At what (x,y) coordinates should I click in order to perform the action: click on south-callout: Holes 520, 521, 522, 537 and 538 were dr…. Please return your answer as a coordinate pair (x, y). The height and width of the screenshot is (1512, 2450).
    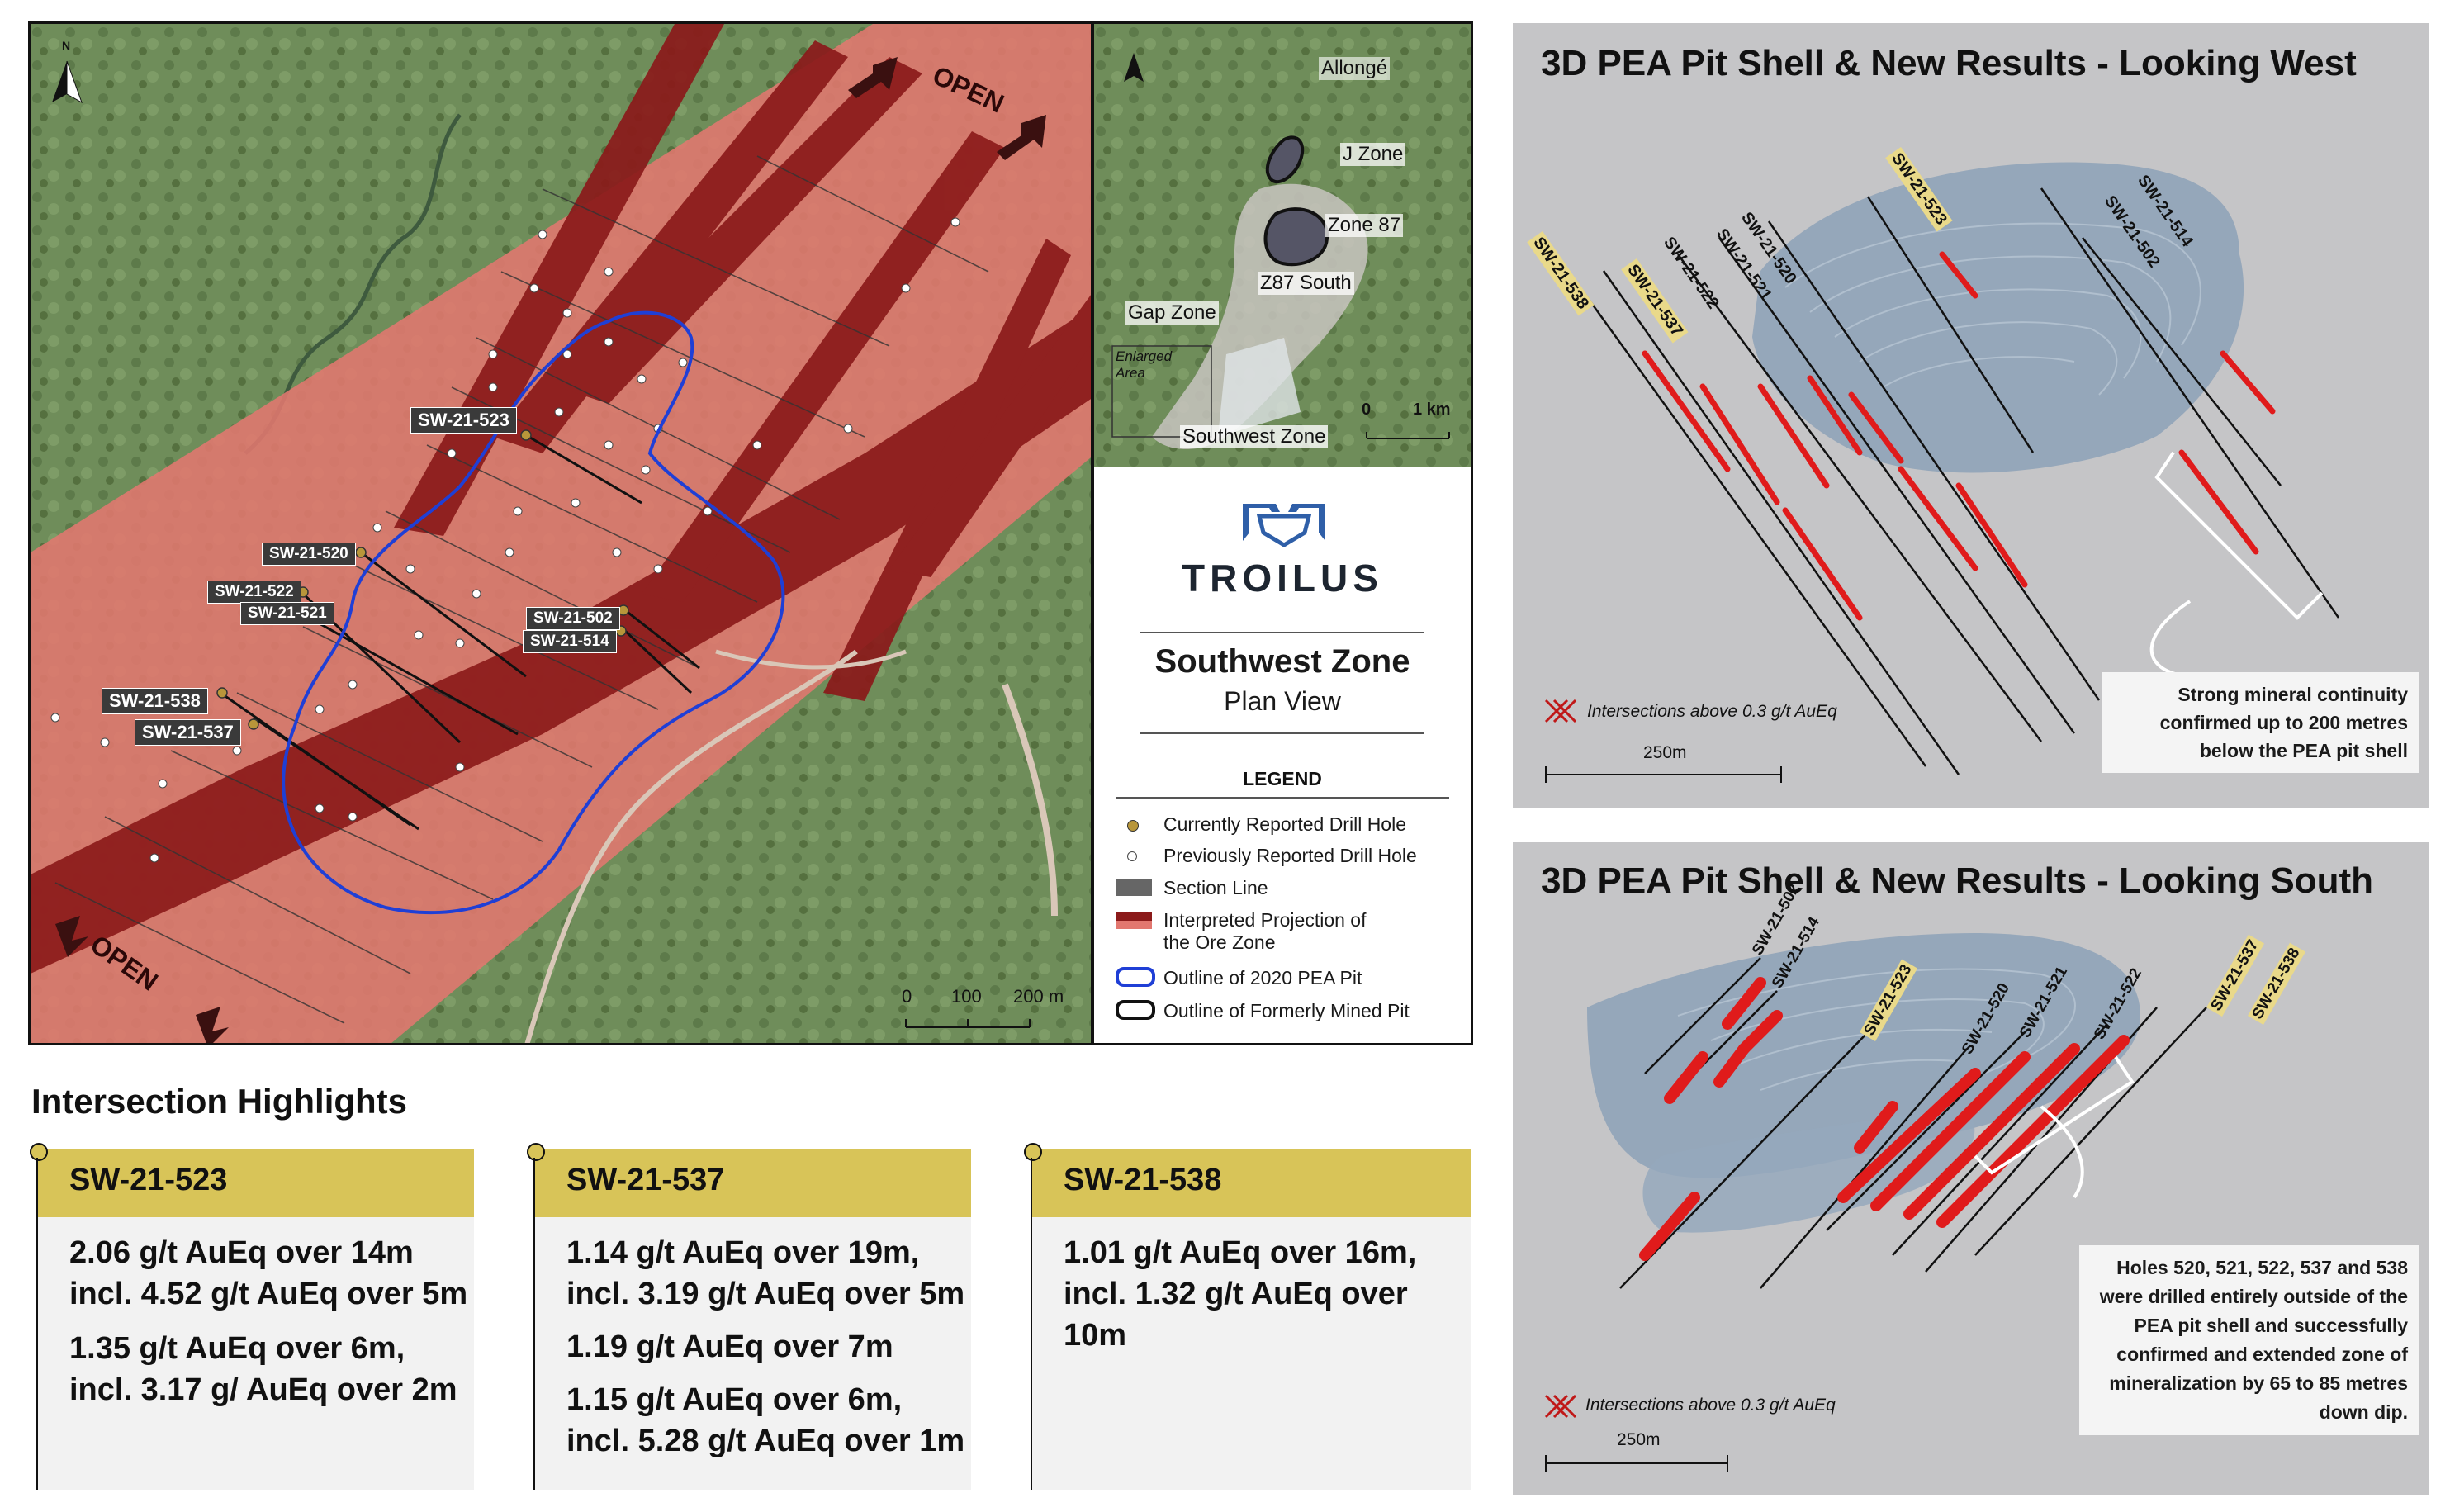
    Looking at the image, I should click on (2249, 1340).